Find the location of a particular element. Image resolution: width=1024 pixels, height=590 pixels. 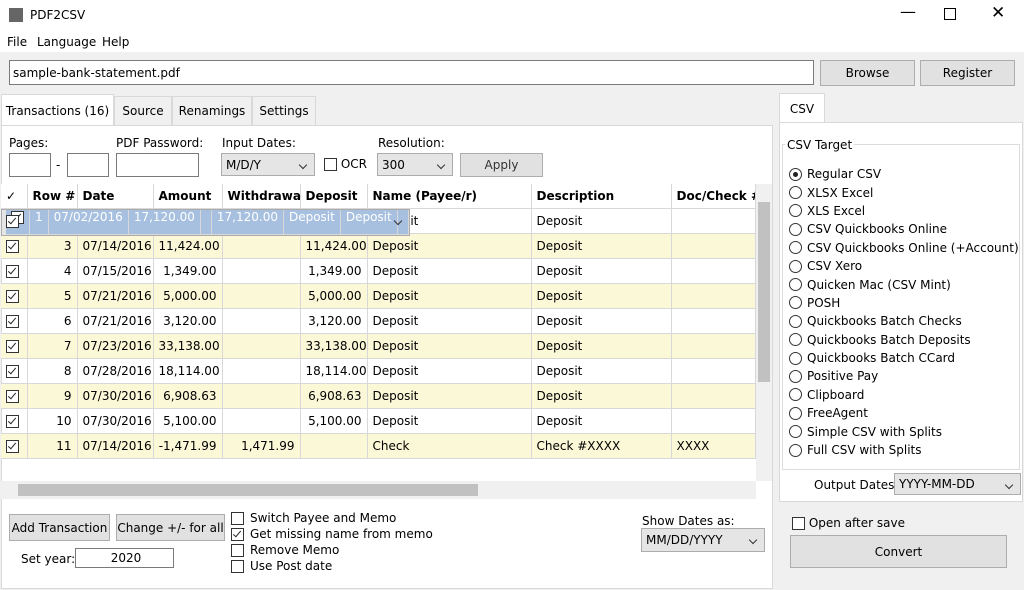

input-dates-select: M/D/Y is located at coordinates (268, 164).